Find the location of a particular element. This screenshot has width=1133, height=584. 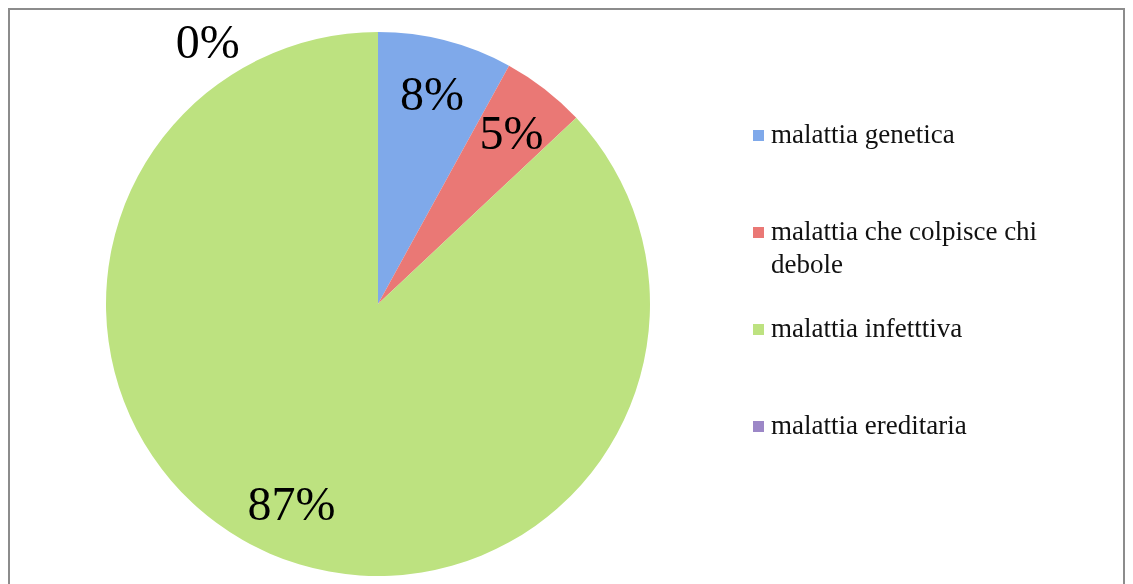

pie-slice is located at coordinates (477, 184).